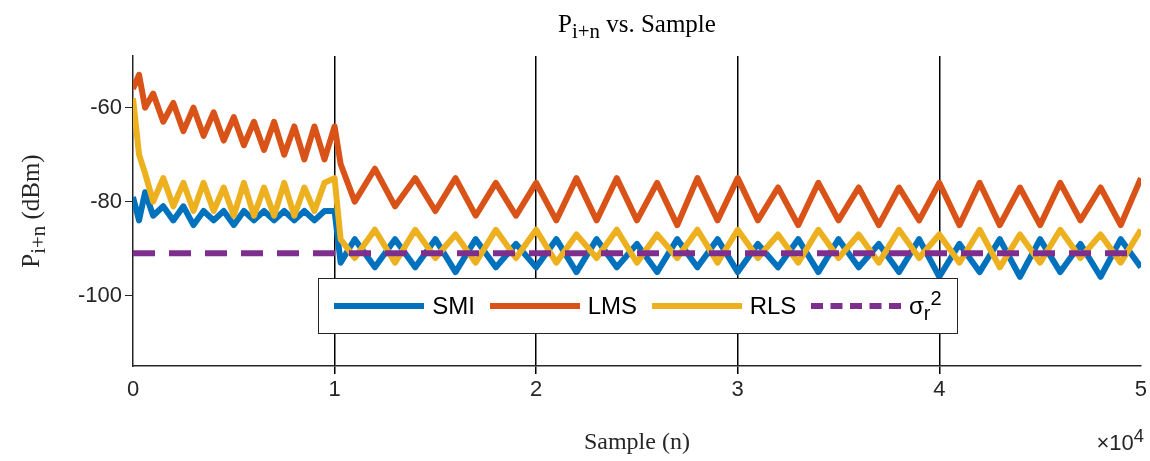 The image size is (1150, 461). Describe the element at coordinates (636, 440) in the screenshot. I see `x-axis-title: Sample (n)` at that location.